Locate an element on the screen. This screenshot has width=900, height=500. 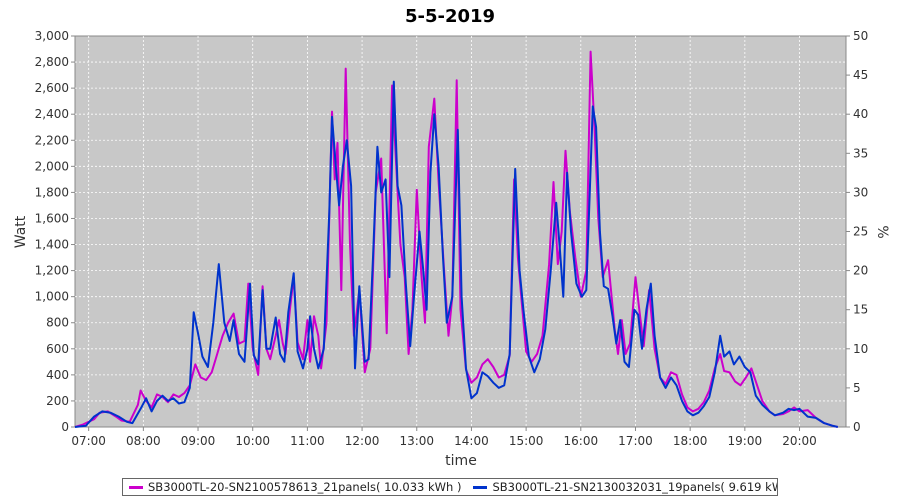
y2-tick-label: 20 is located at coordinates (860, 271).